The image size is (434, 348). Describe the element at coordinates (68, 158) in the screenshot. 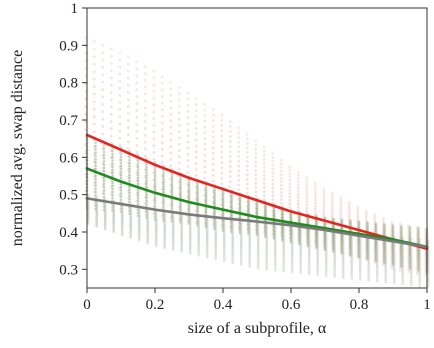

I see `y-tick-label: 0.6` at that location.